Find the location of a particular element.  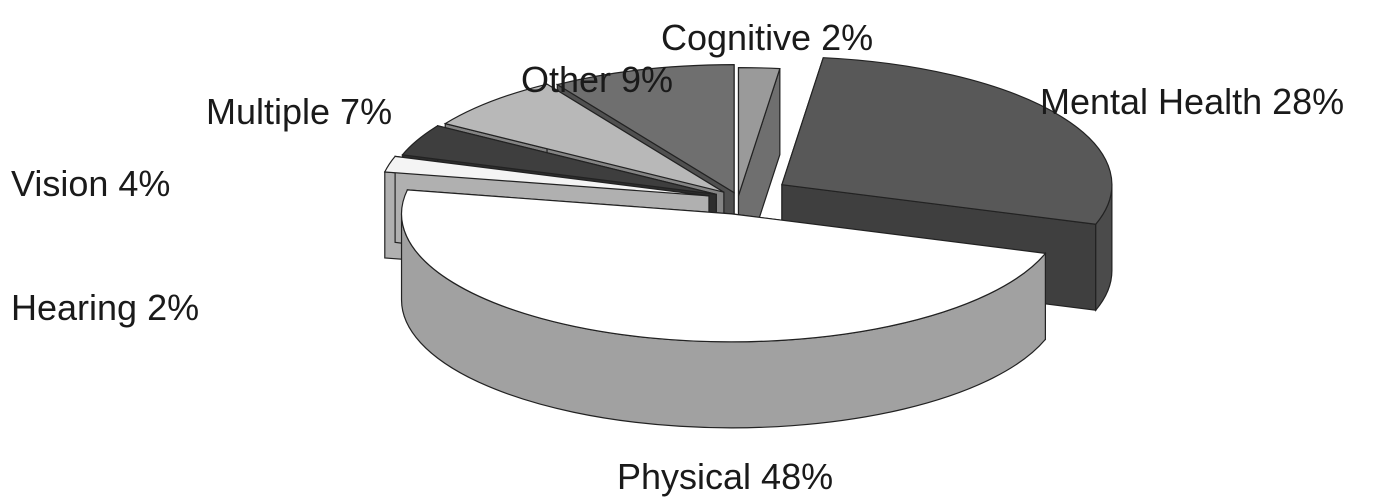

label-hearing: Hearing 2% is located at coordinates (105, 307).